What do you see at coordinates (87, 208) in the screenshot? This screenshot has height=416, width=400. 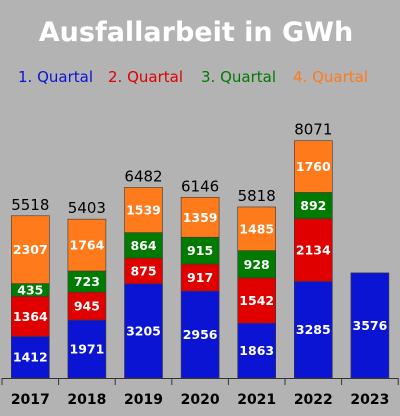 I see `total-label-2018: 5403` at bounding box center [87, 208].